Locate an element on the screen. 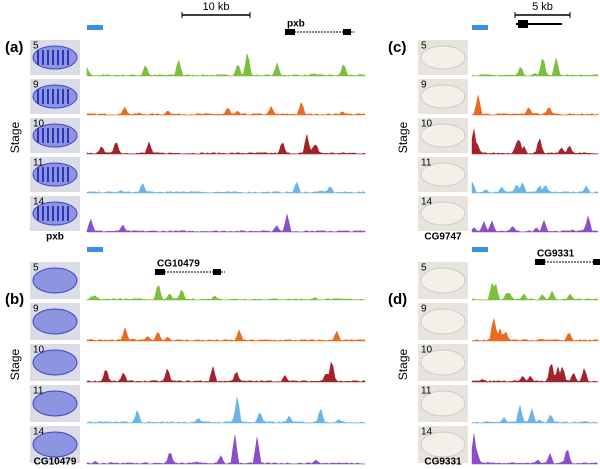  image-caption: CG10479 is located at coordinates (55, 462).